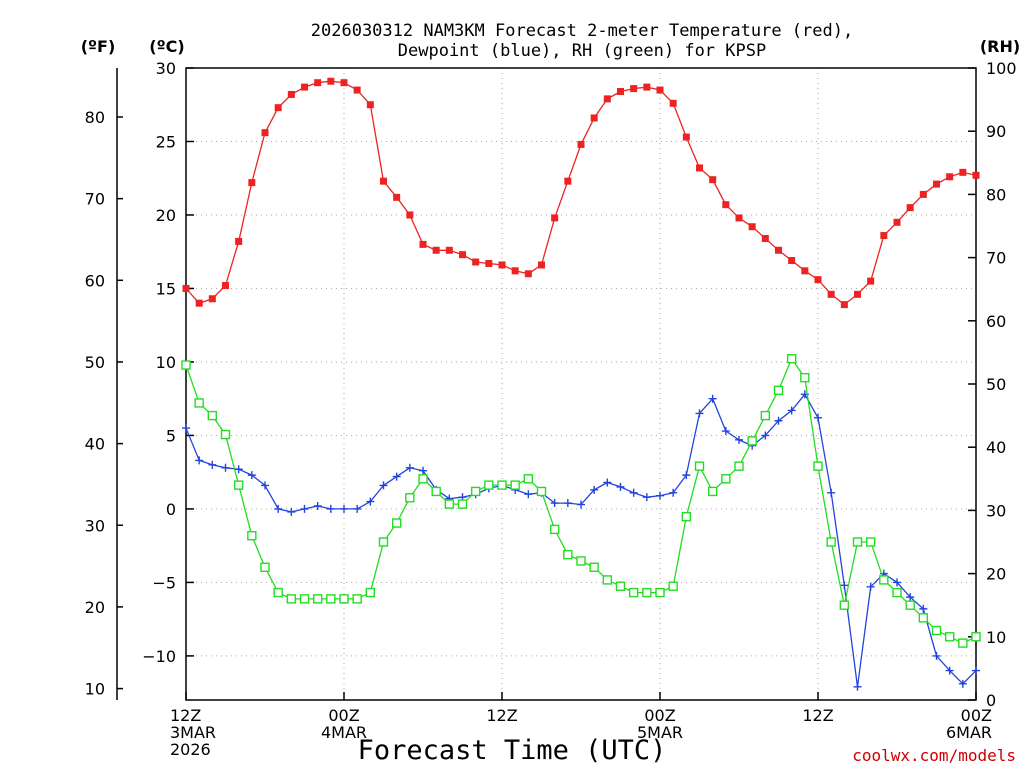 This screenshot has width=1024, height=768. I want to click on celsius-tick-label: 10, so click(166, 362).